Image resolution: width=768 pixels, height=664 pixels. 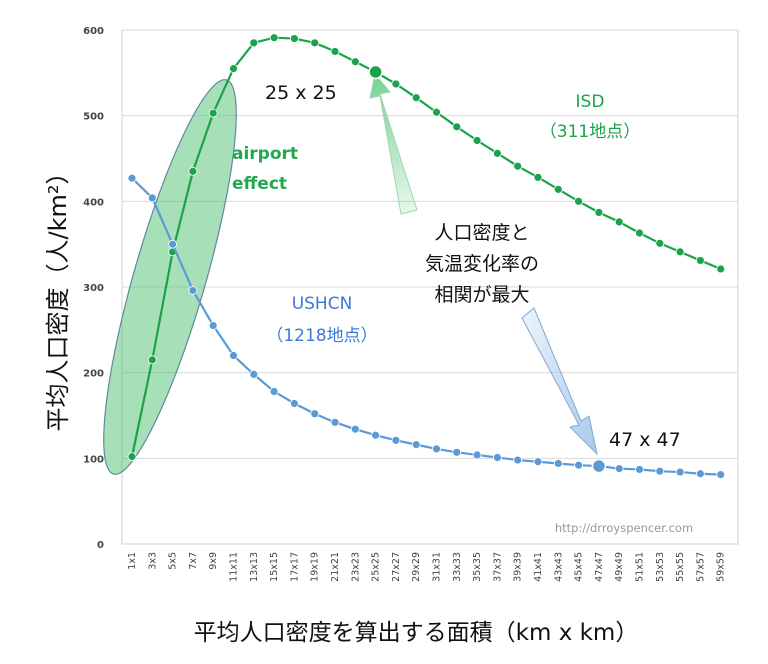 I want to click on x-tick-41x41: 41x41, so click(x=538, y=567).